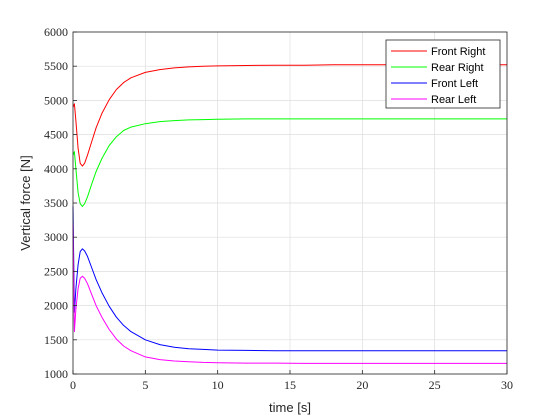  Describe the element at coordinates (56, 32) in the screenshot. I see `y-tick-label: 6000` at that location.